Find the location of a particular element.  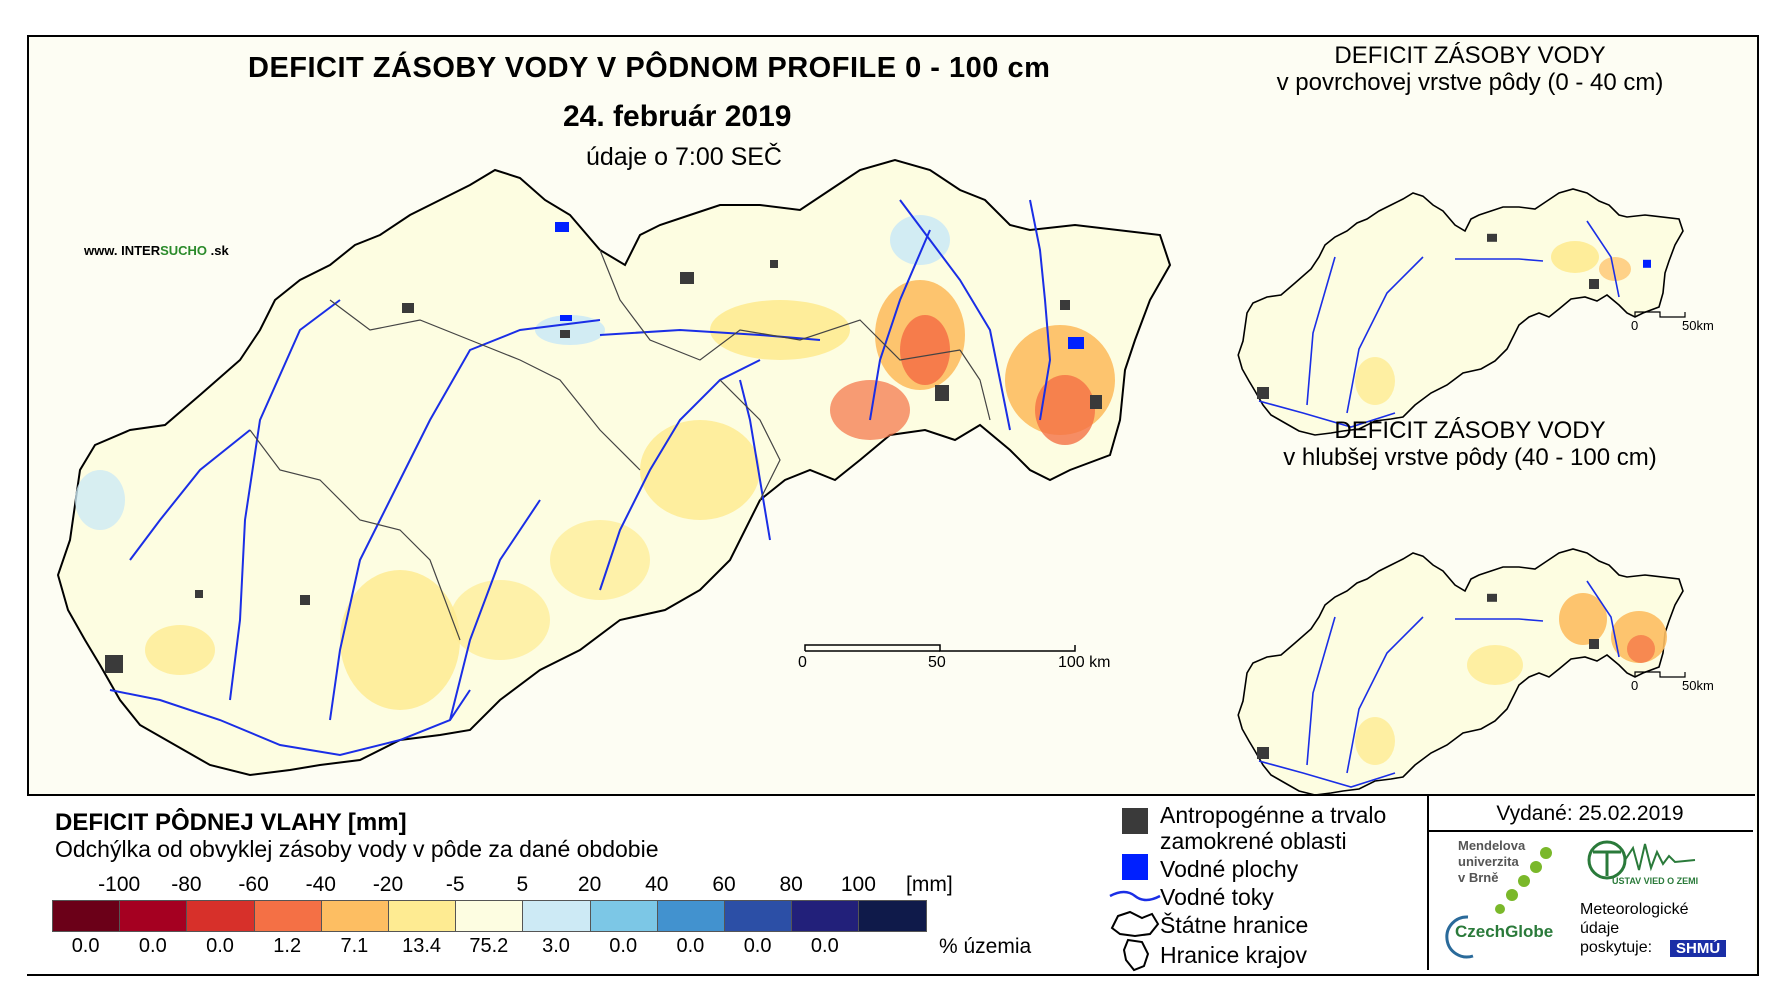

meteo-provider-text: Meteorologické údaje poskytuje: is located at coordinates (1634, 928).